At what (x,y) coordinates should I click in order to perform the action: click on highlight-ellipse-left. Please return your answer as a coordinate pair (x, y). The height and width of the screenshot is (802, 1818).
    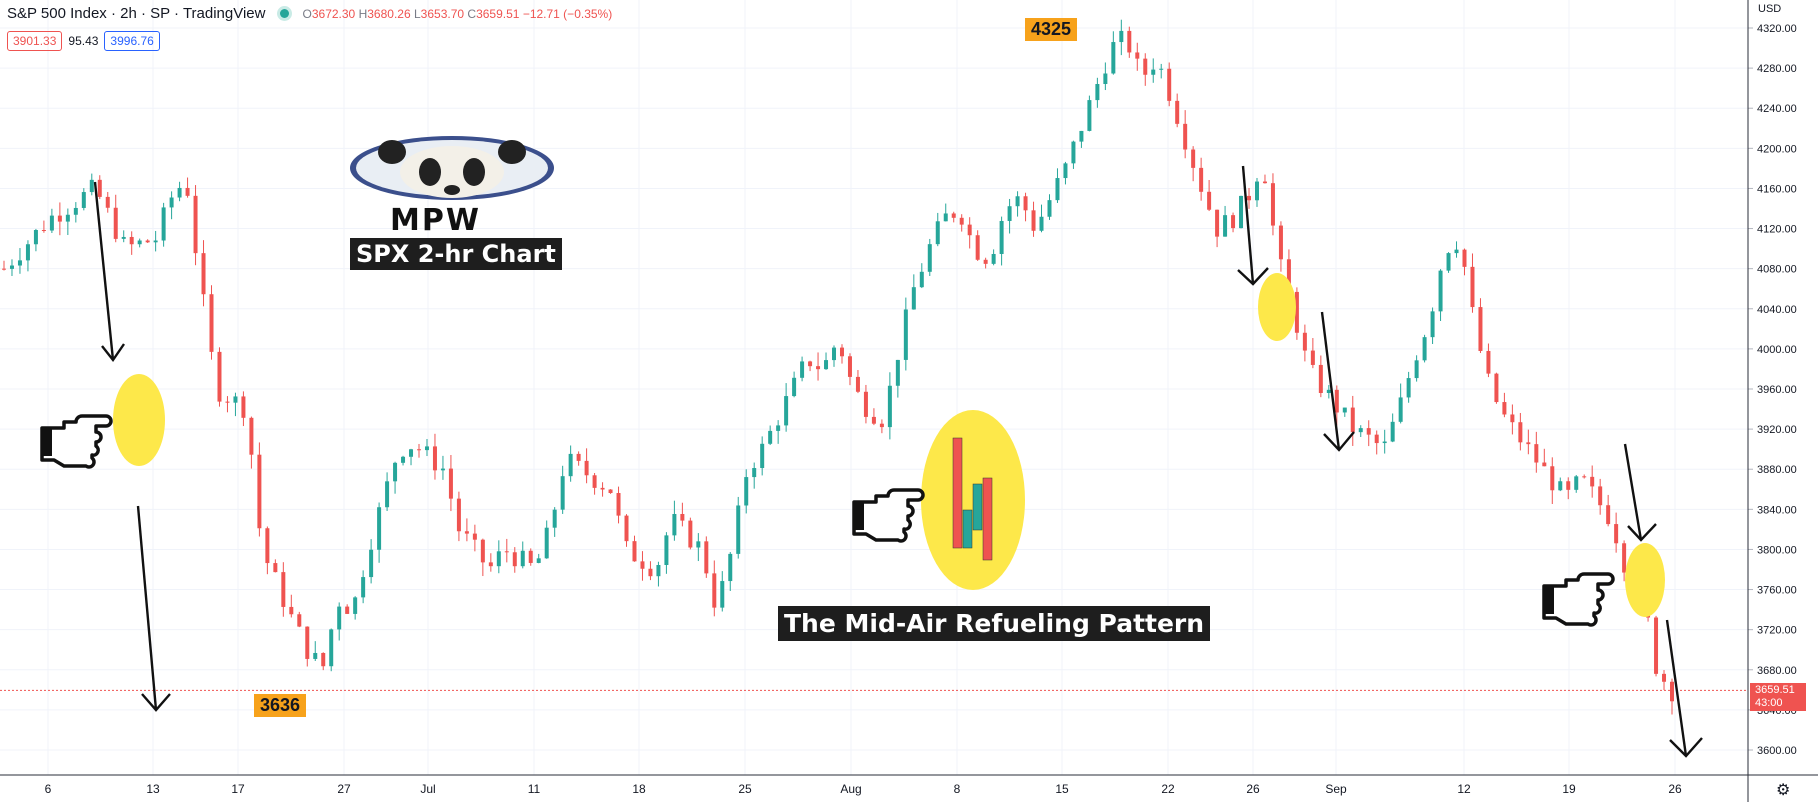
    Looking at the image, I should click on (139, 420).